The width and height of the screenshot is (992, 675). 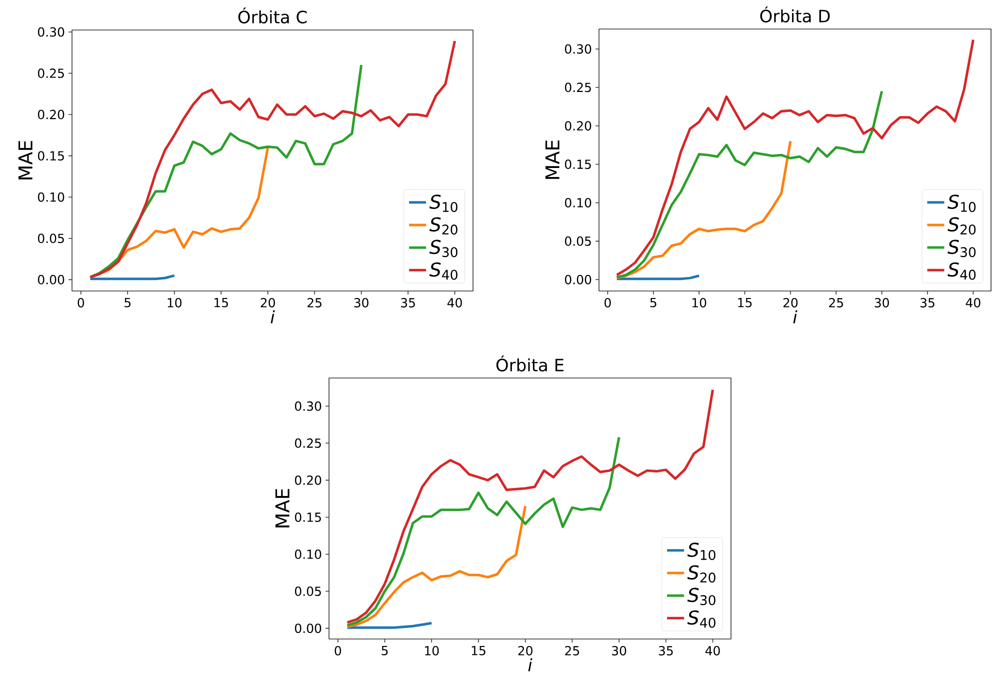 What do you see at coordinates (272, 16) in the screenshot?
I see `chart-title: Órbita C` at bounding box center [272, 16].